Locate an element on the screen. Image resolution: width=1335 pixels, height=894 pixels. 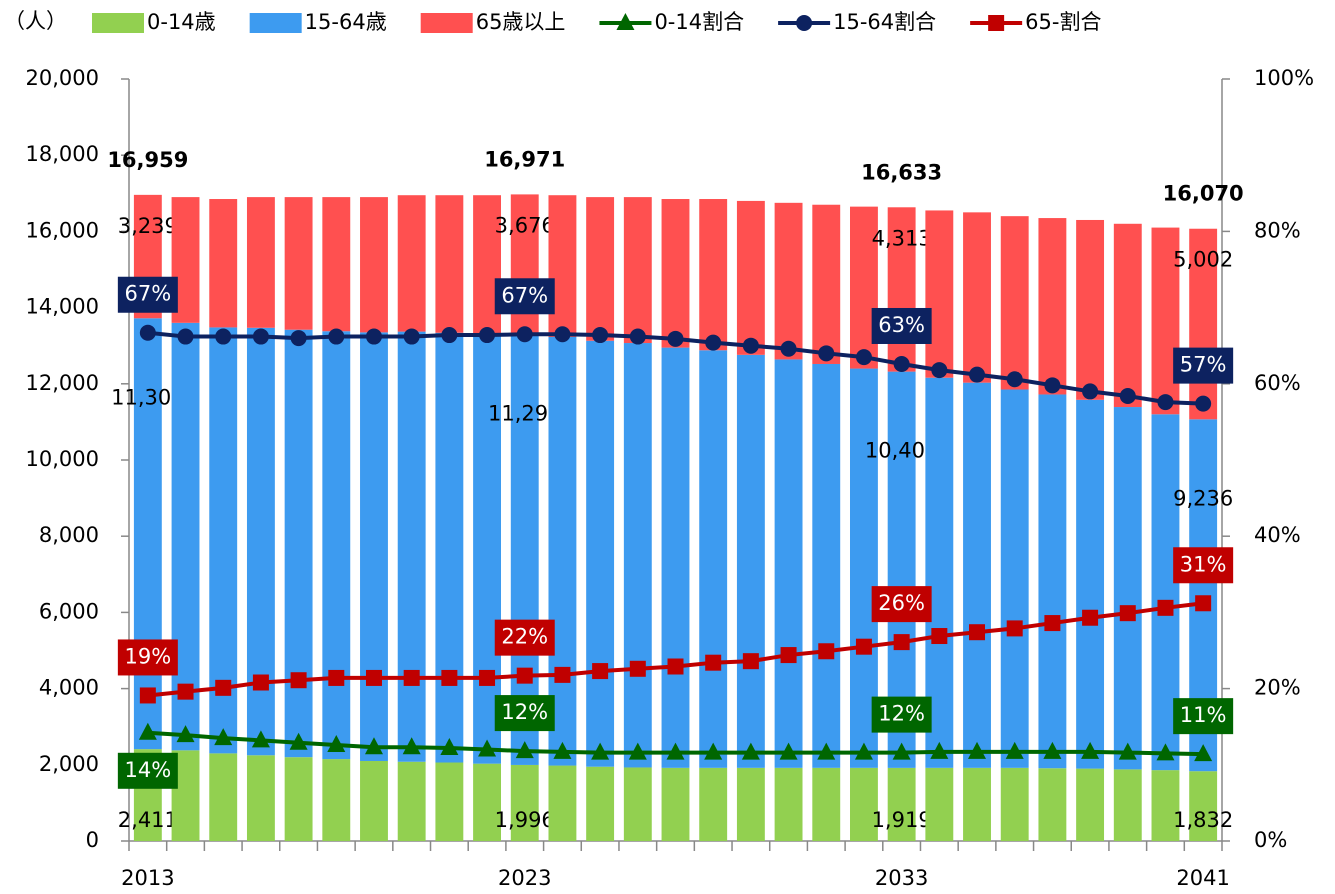
total-label: 16,633 is located at coordinates (901, 172).